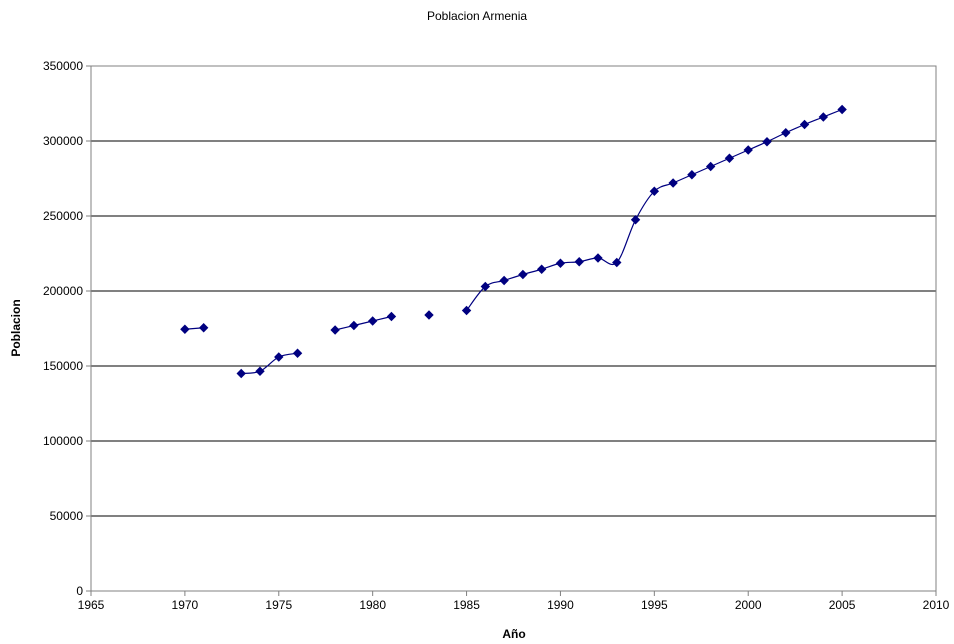 The height and width of the screenshot is (644, 954). Describe the element at coordinates (63, 366) in the screenshot. I see `y-tick-label: 150000` at that location.